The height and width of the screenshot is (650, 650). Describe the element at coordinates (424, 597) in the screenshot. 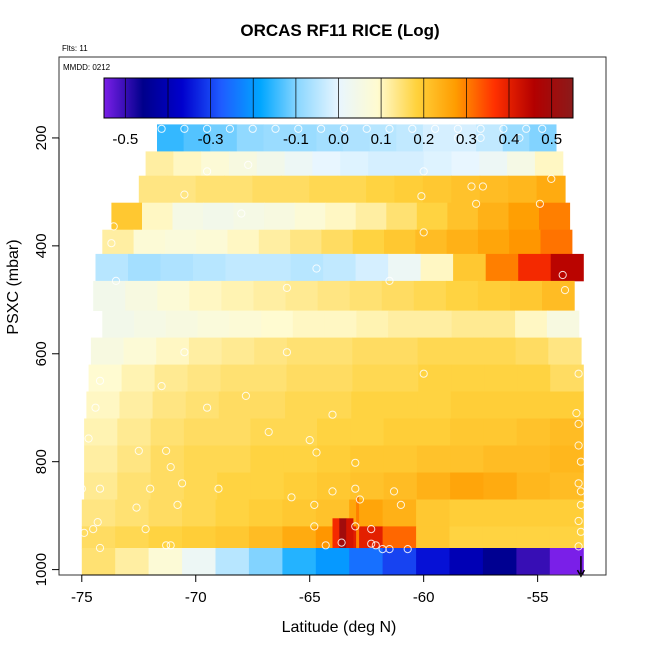

I see `x-tick-label: -60` at that location.